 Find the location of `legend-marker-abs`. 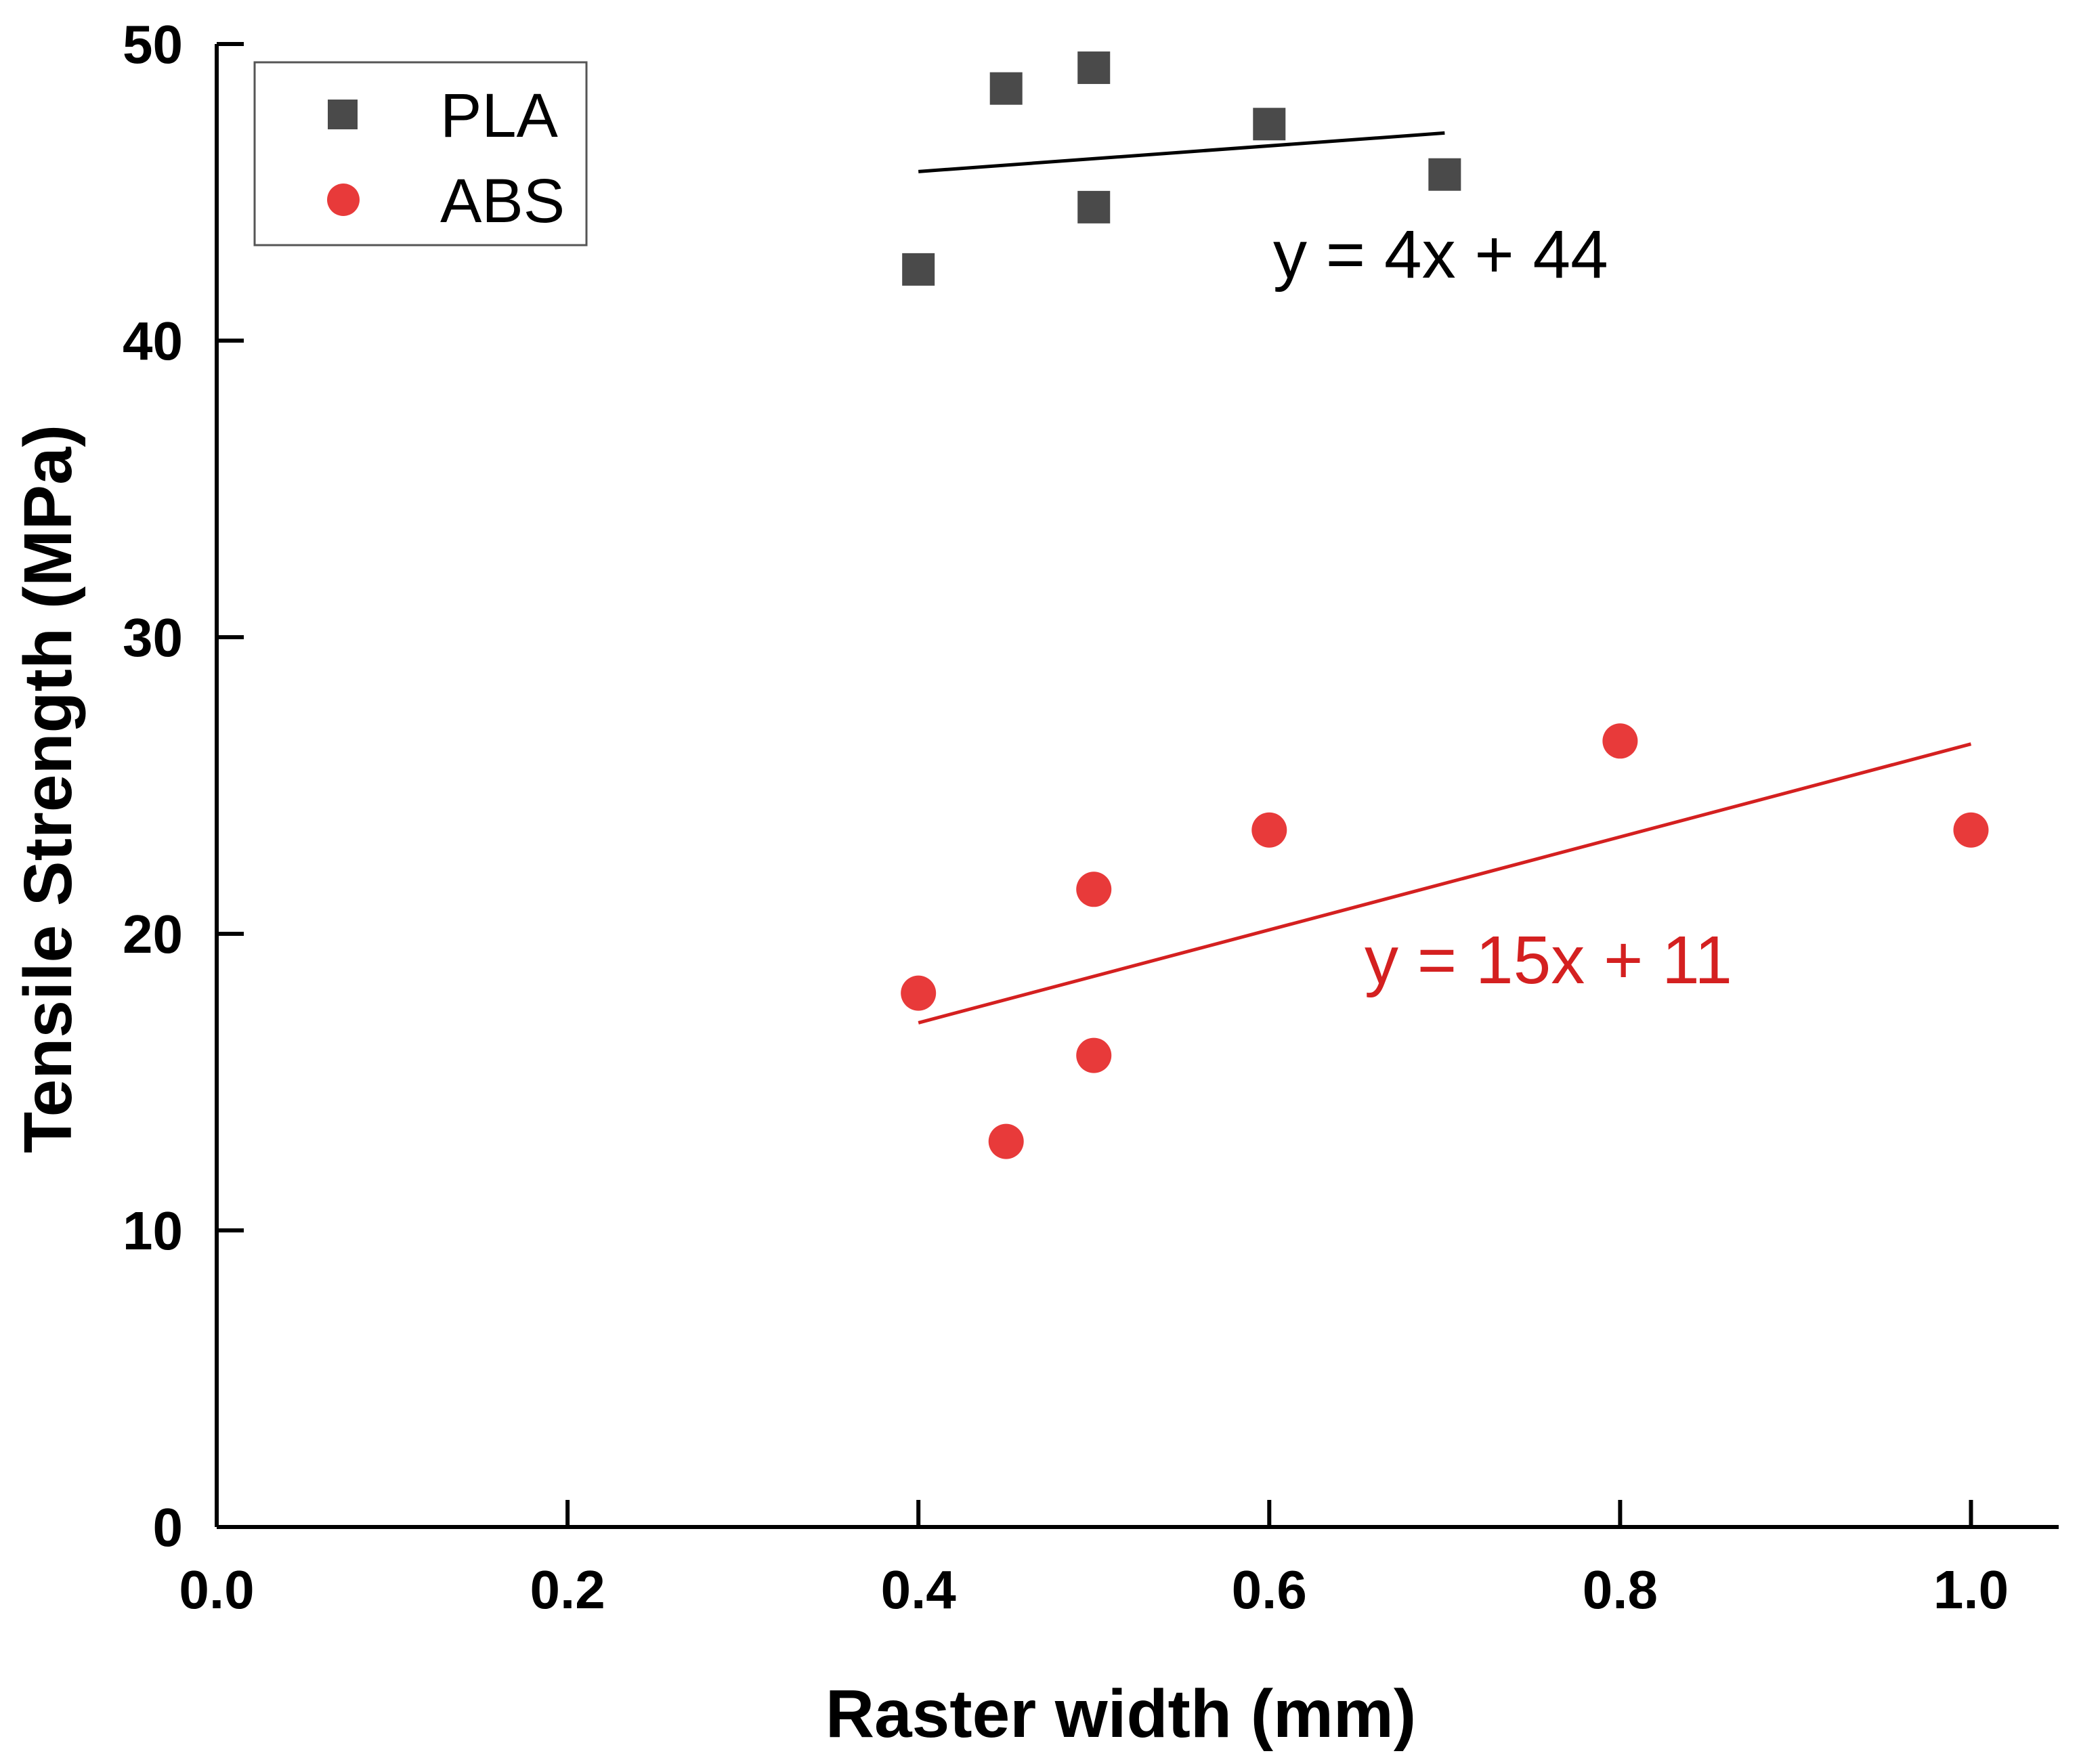

legend-marker-abs is located at coordinates (343, 200).